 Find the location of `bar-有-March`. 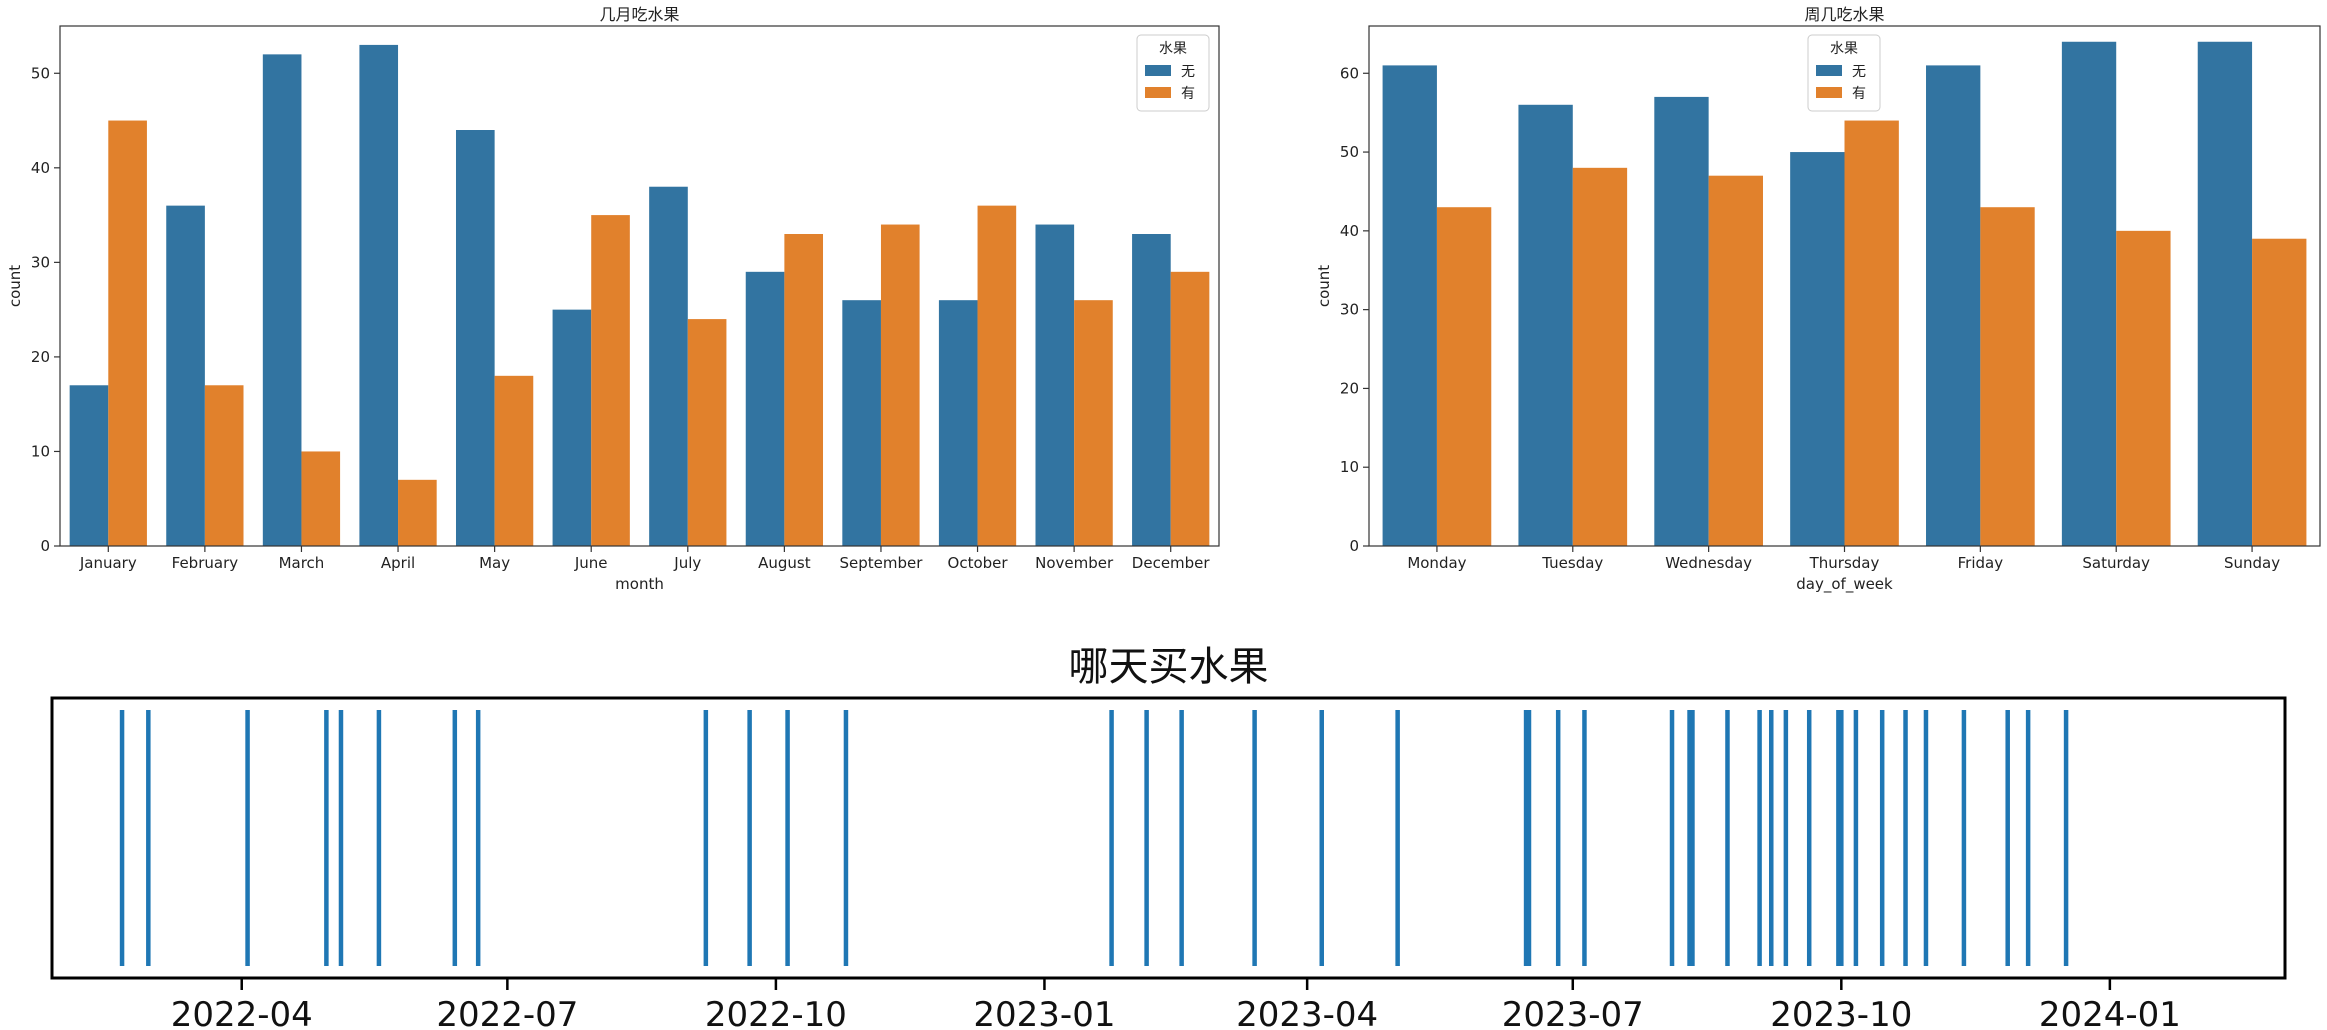

bar-有-March is located at coordinates (321, 498).